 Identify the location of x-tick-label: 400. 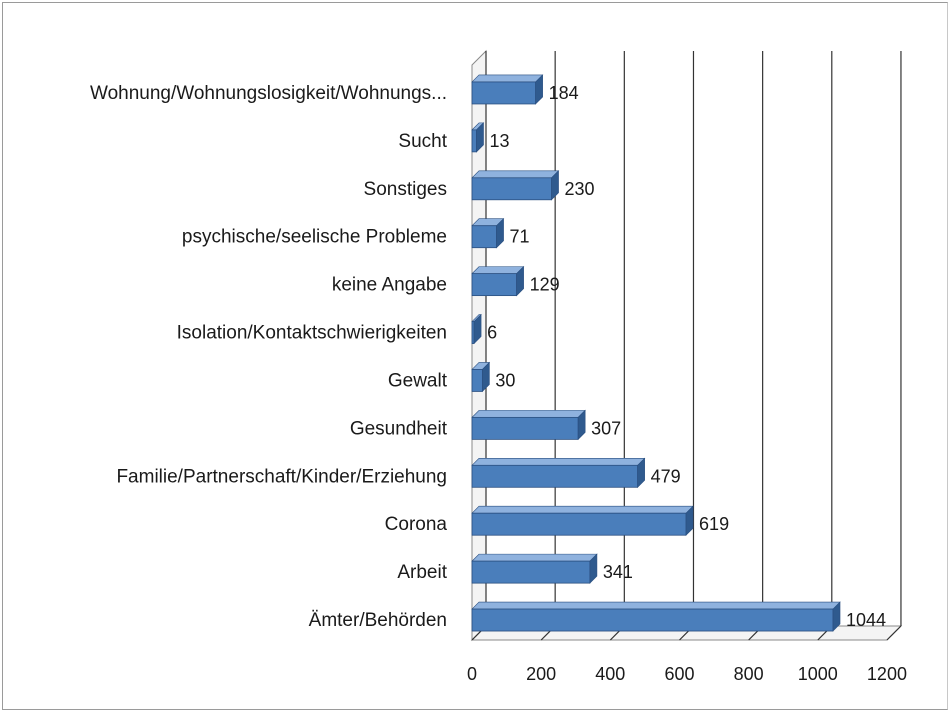
(610, 674).